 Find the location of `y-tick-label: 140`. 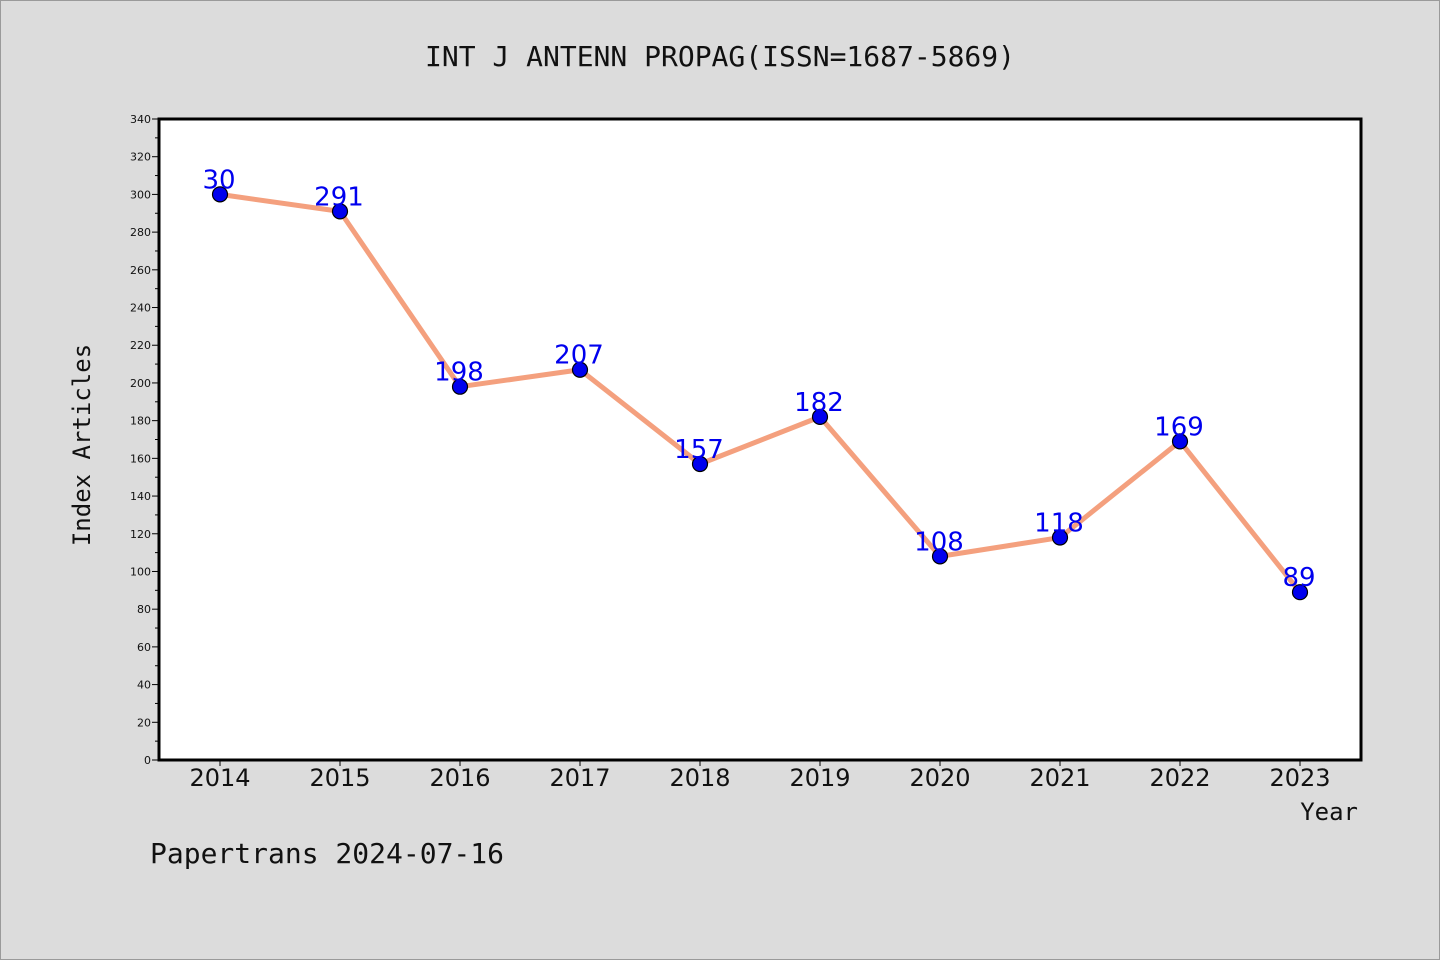

y-tick-label: 140 is located at coordinates (140, 496).